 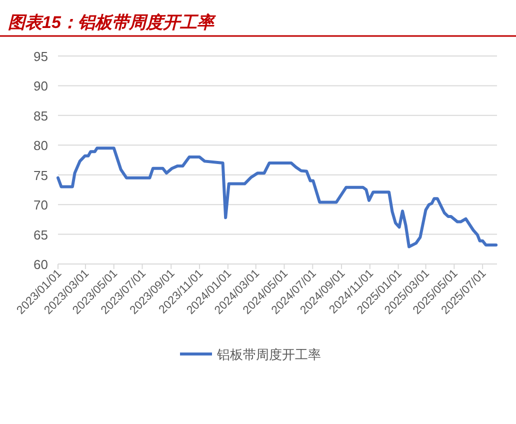 What do you see at coordinates (41, 175) in the screenshot?
I see `y-tick-label: 75` at bounding box center [41, 175].